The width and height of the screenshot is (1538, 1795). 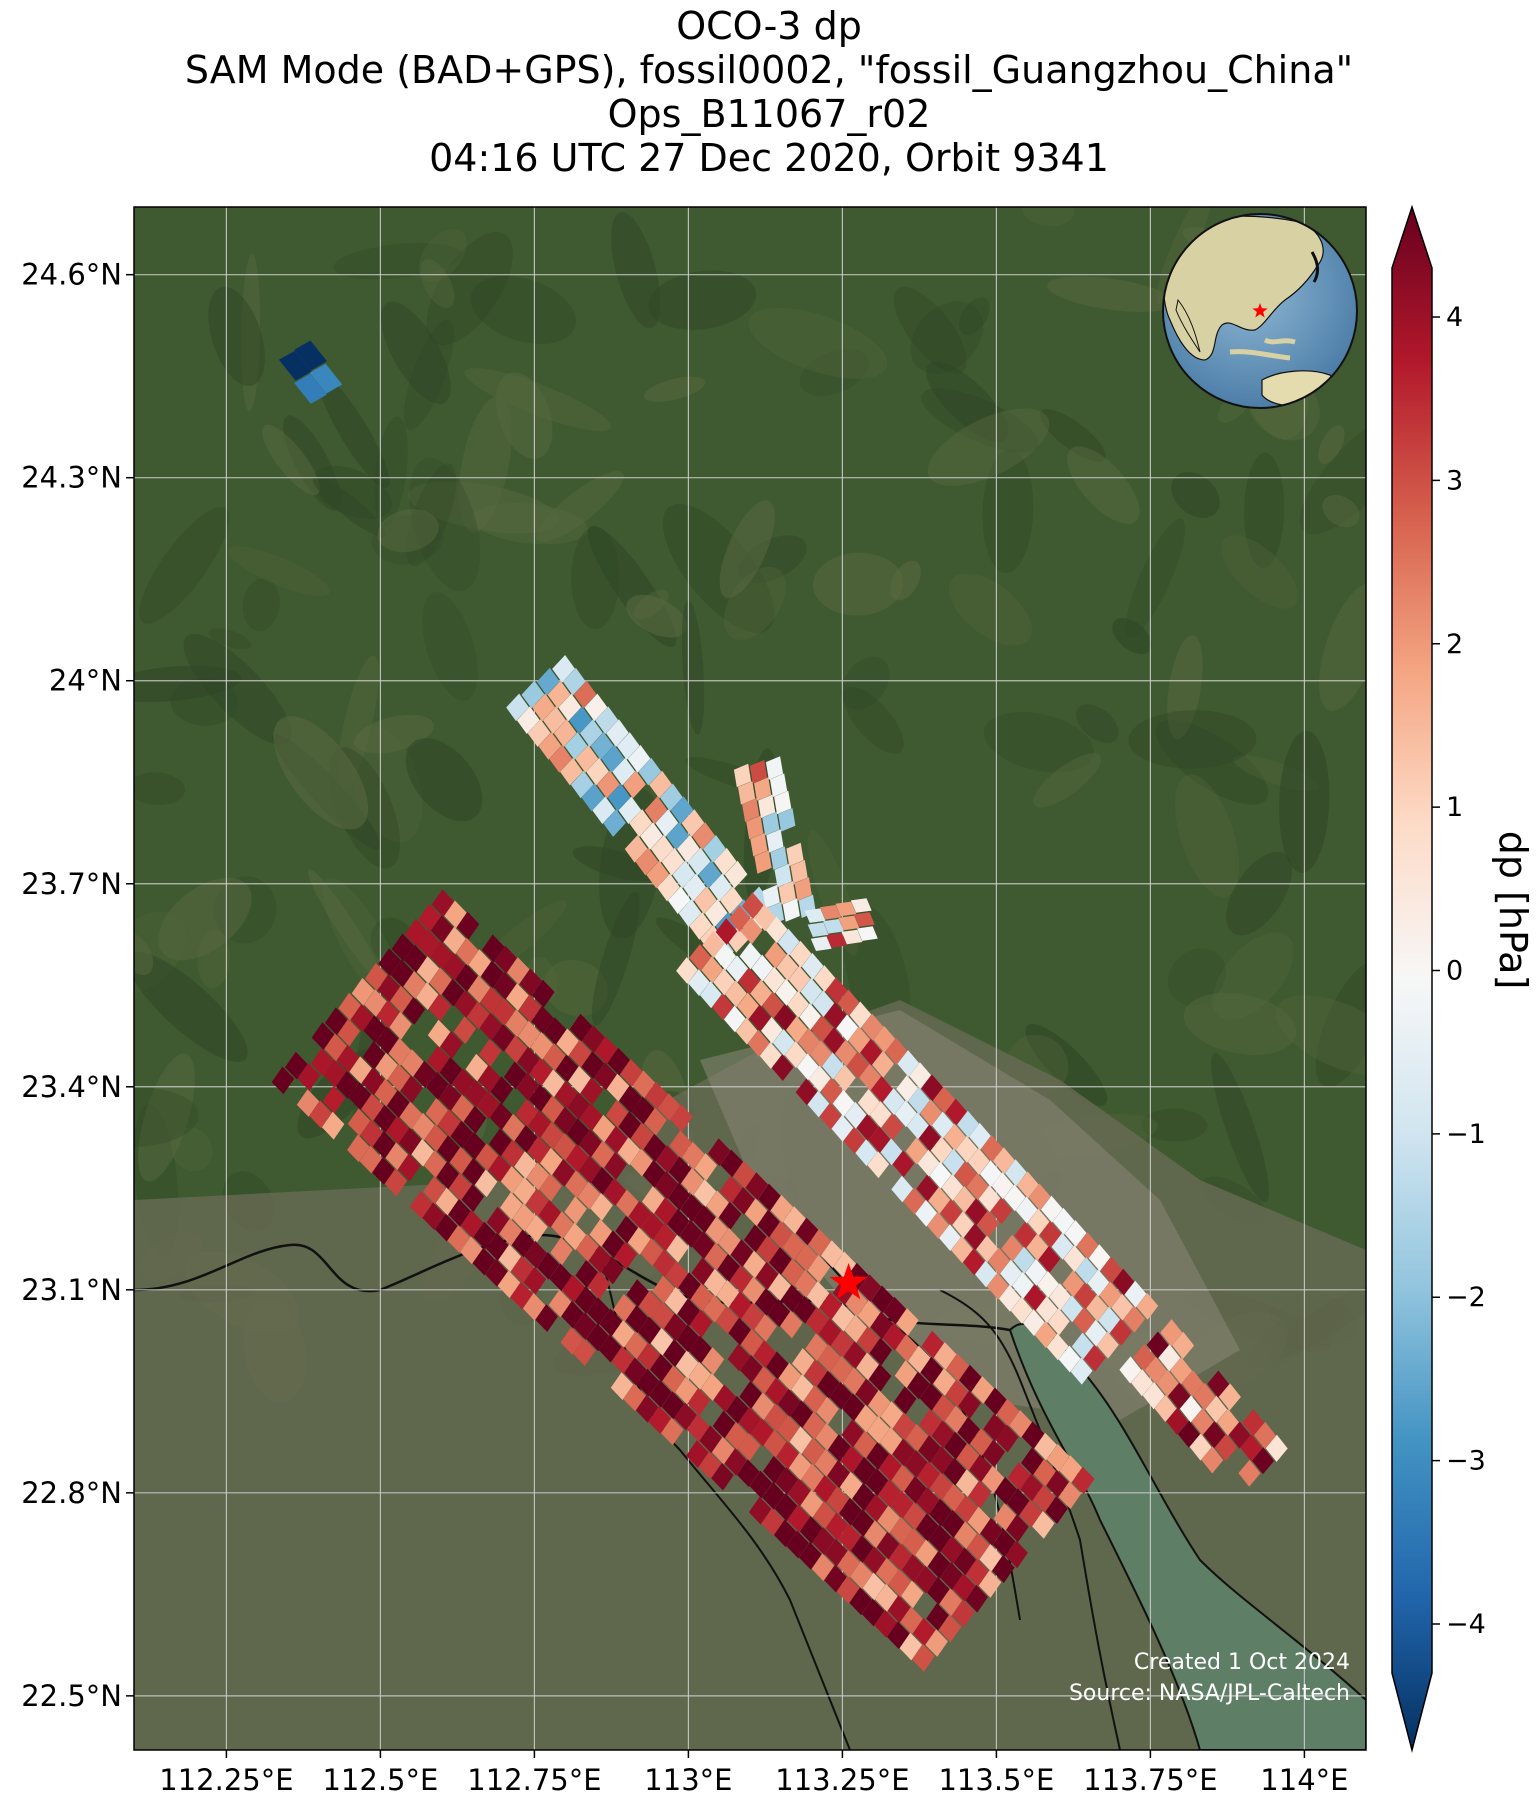 I want to click on colorbar-tick-label: 4, so click(x=1454, y=317).